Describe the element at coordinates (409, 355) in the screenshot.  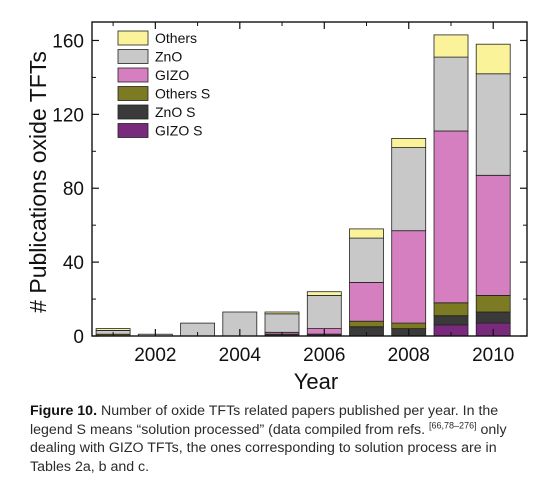
I see `x-tick-label: 2008` at that location.